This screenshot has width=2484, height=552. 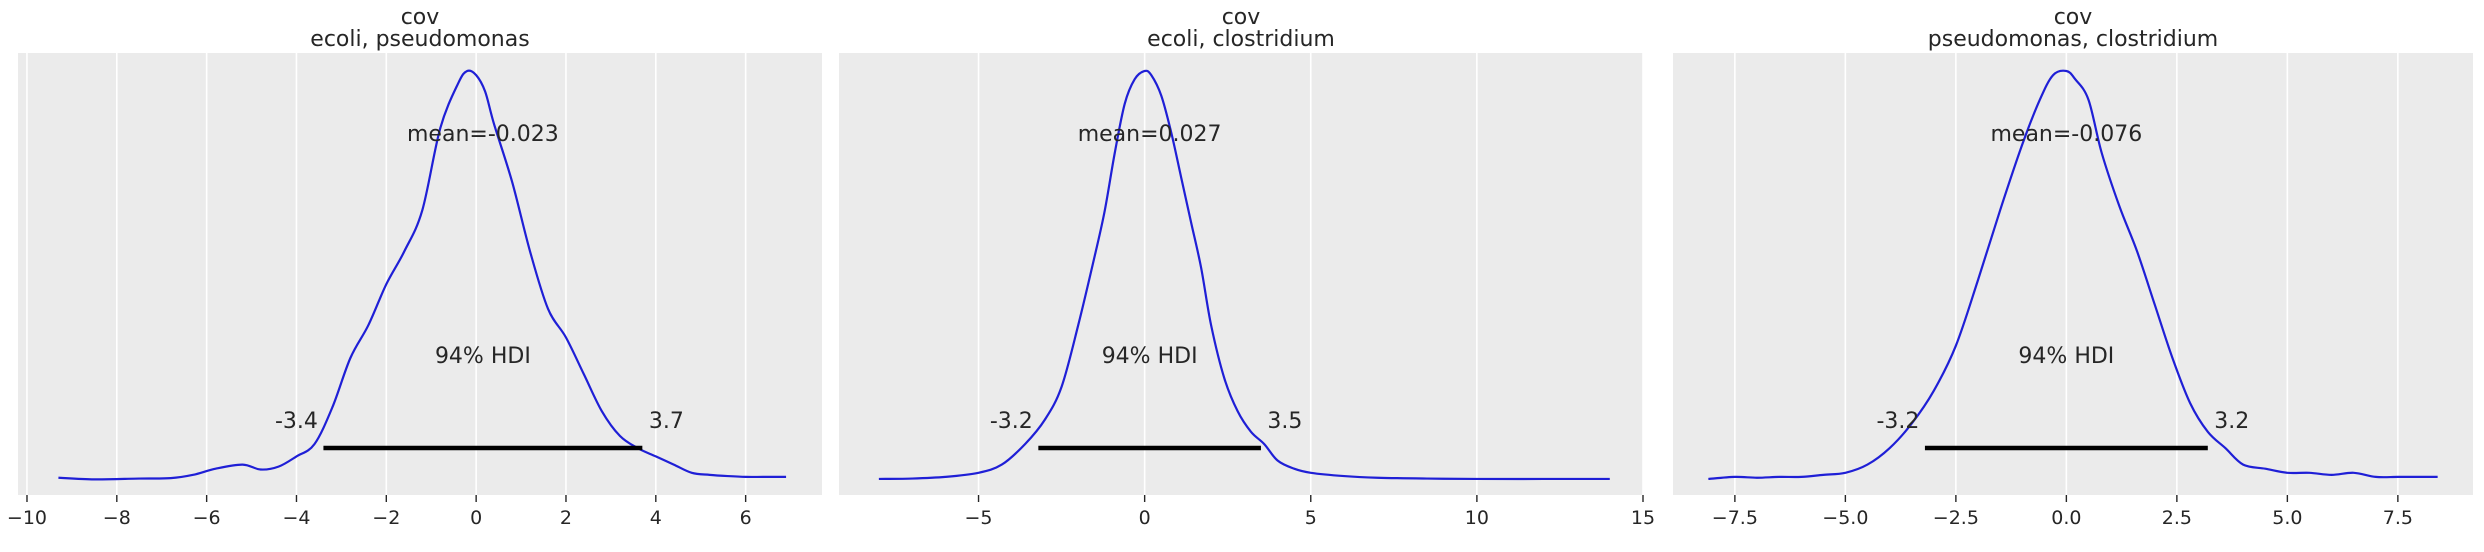 I want to click on x-tick-label: 2.5, so click(x=2177, y=518).